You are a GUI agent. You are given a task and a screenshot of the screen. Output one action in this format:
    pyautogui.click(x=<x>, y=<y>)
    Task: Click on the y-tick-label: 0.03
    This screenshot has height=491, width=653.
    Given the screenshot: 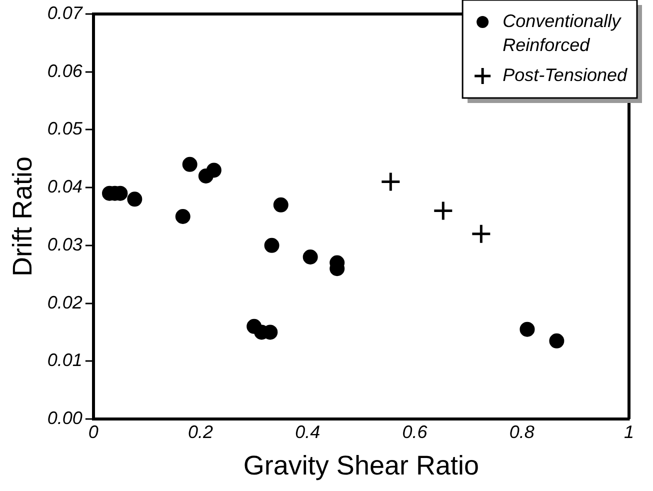 What is the action you would take?
    pyautogui.click(x=64, y=244)
    